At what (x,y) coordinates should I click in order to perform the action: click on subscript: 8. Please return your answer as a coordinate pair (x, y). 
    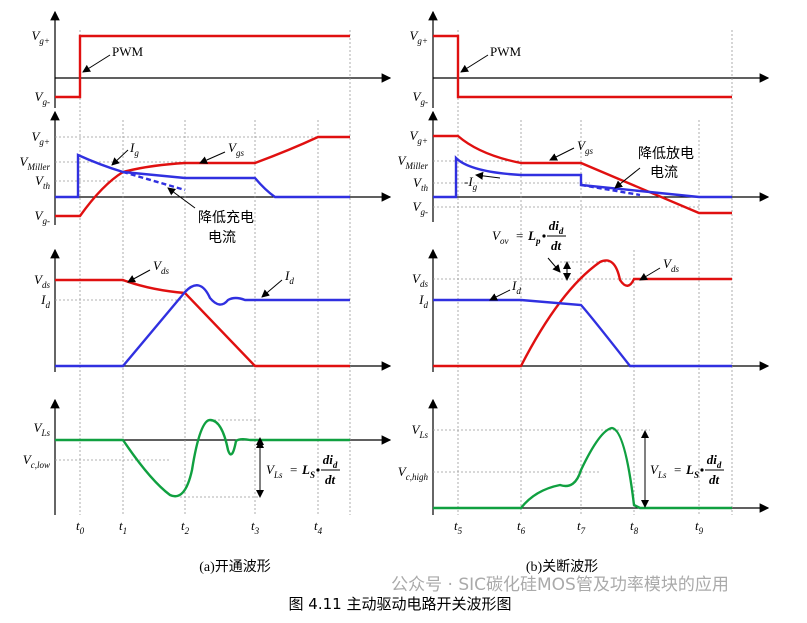
    Looking at the image, I should click on (636, 531).